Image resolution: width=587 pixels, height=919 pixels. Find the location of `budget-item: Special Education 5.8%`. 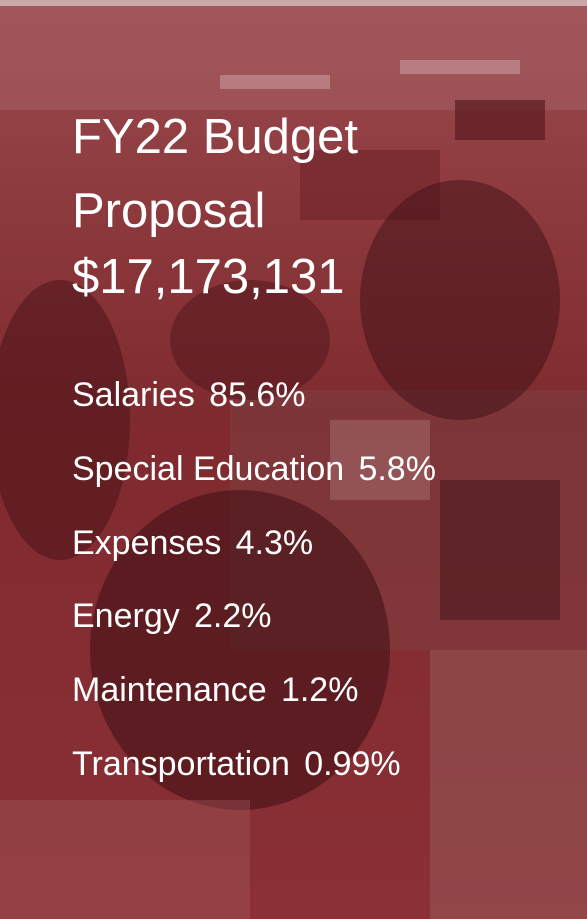

budget-item: Special Education 5.8% is located at coordinates (254, 469).